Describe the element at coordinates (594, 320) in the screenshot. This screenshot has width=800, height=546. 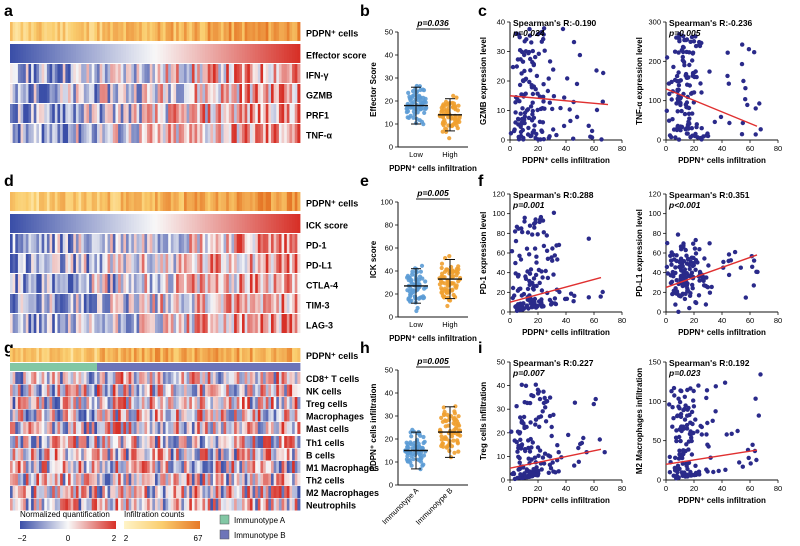
I see `x-tick-label: 60` at that location.